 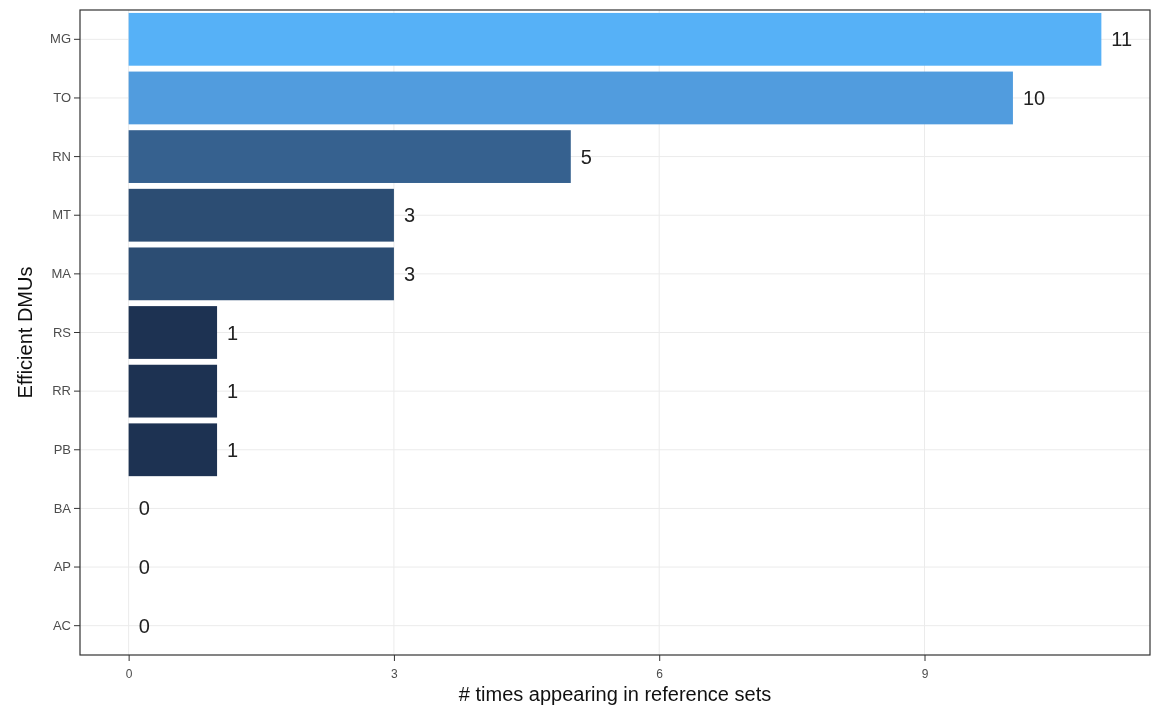 I want to click on y-tick-label: AP, so click(x=62, y=567).